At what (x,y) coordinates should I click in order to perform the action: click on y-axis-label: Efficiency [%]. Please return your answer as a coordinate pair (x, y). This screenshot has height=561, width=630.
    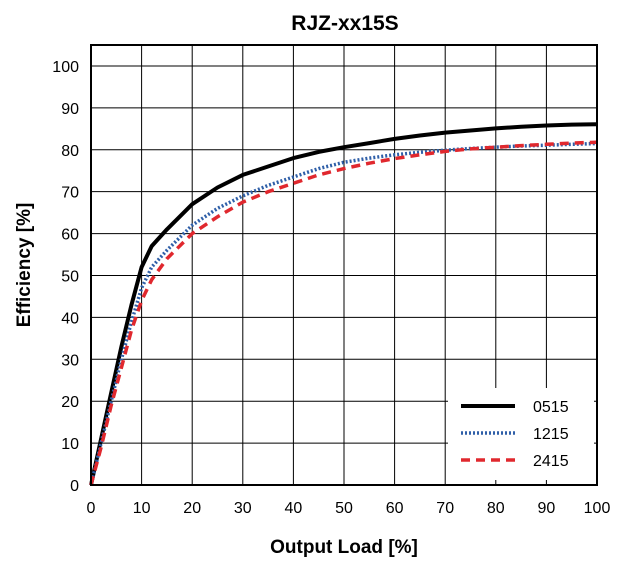
    Looking at the image, I should click on (24, 265).